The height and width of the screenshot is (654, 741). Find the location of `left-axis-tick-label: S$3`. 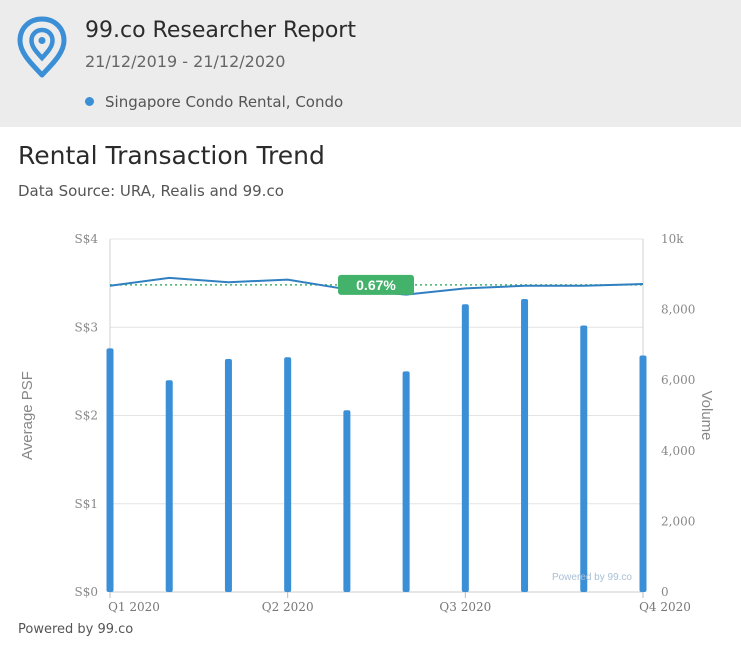

left-axis-tick-label: S$3 is located at coordinates (87, 327).